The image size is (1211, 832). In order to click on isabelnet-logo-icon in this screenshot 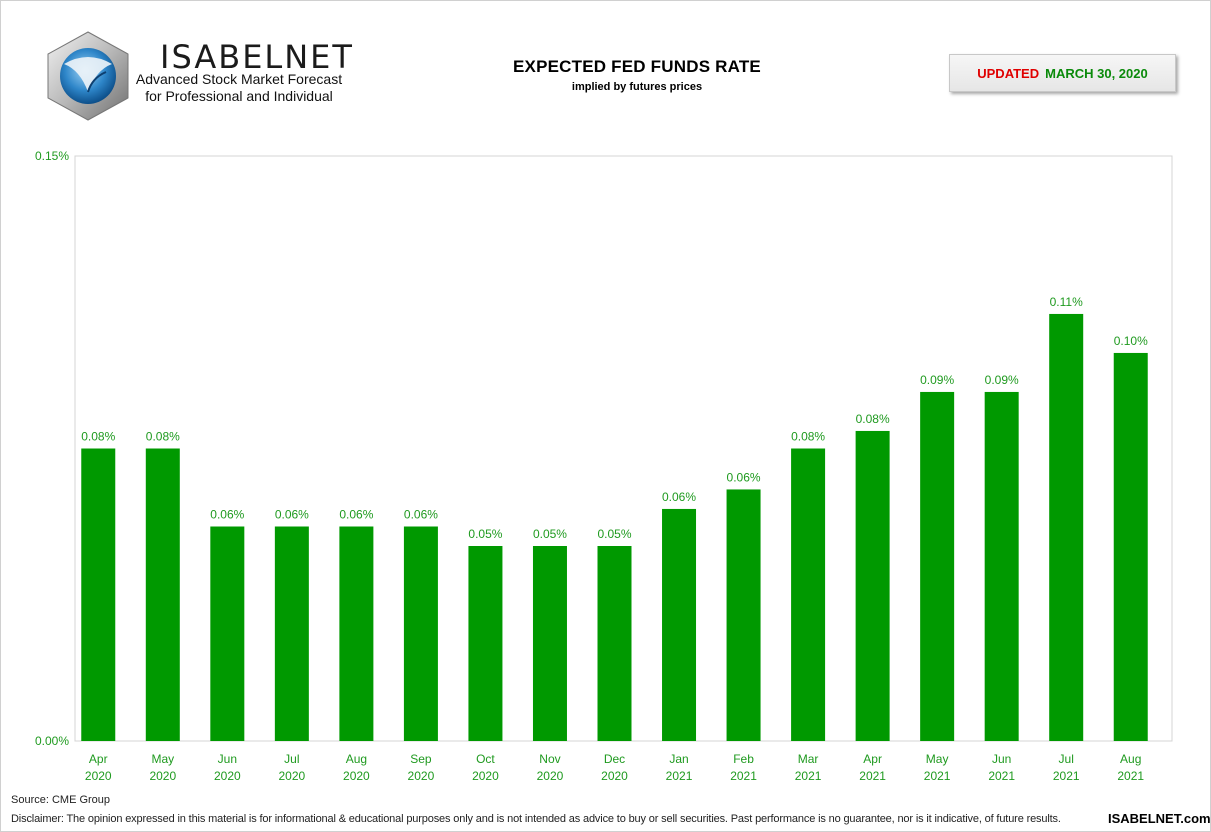, I will do `click(88, 76)`.